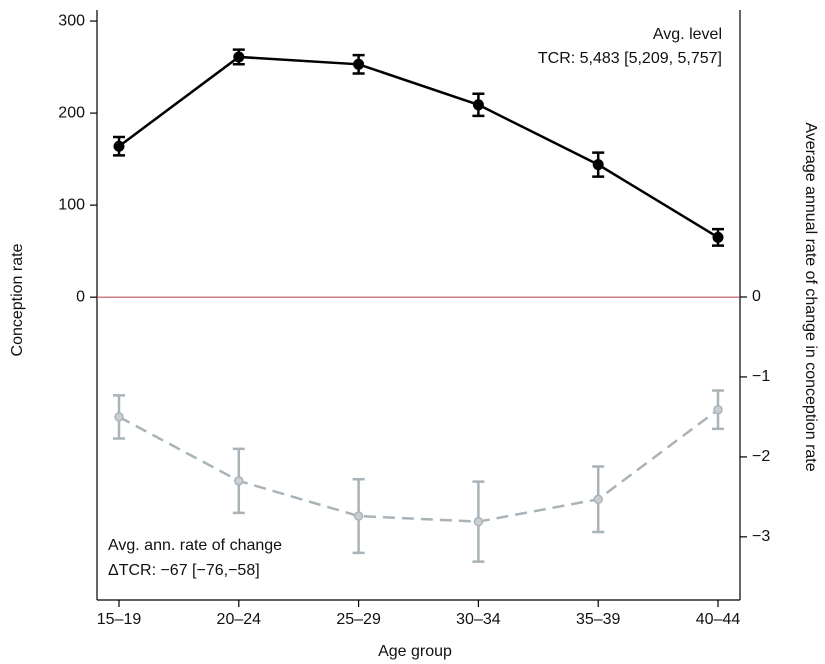 This screenshot has height=664, width=825. Describe the element at coordinates (761, 376) in the screenshot. I see `y2-tick-label: −1` at that location.